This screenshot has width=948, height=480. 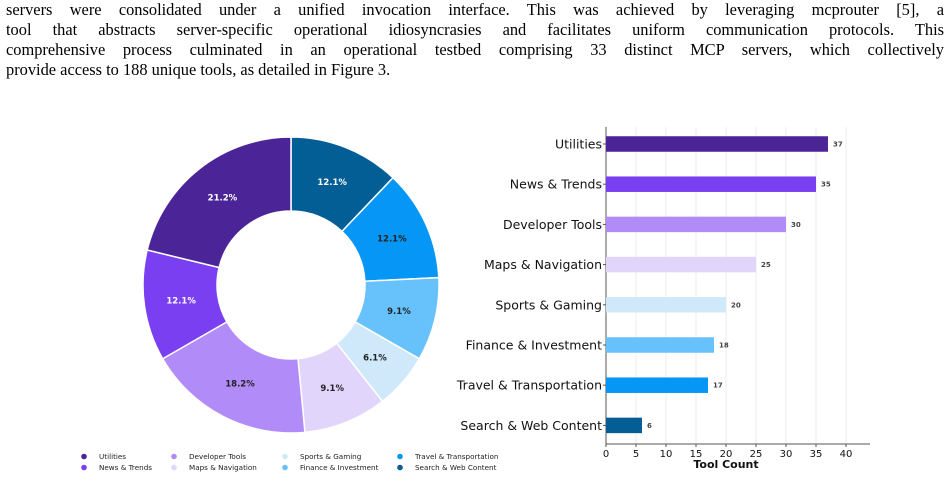 I want to click on bar-value-label: 6, so click(x=649, y=426).